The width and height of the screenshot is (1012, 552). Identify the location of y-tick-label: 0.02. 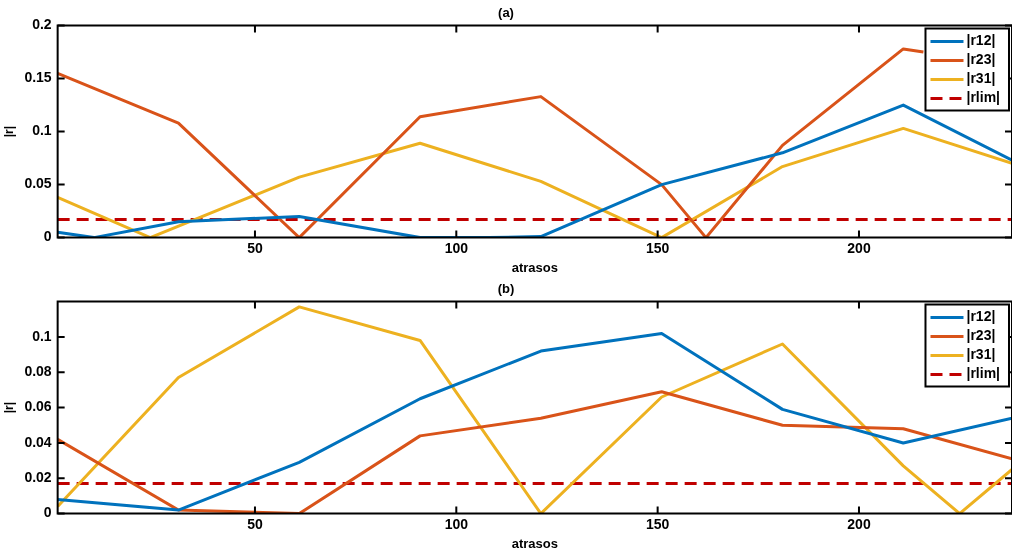
(38, 477).